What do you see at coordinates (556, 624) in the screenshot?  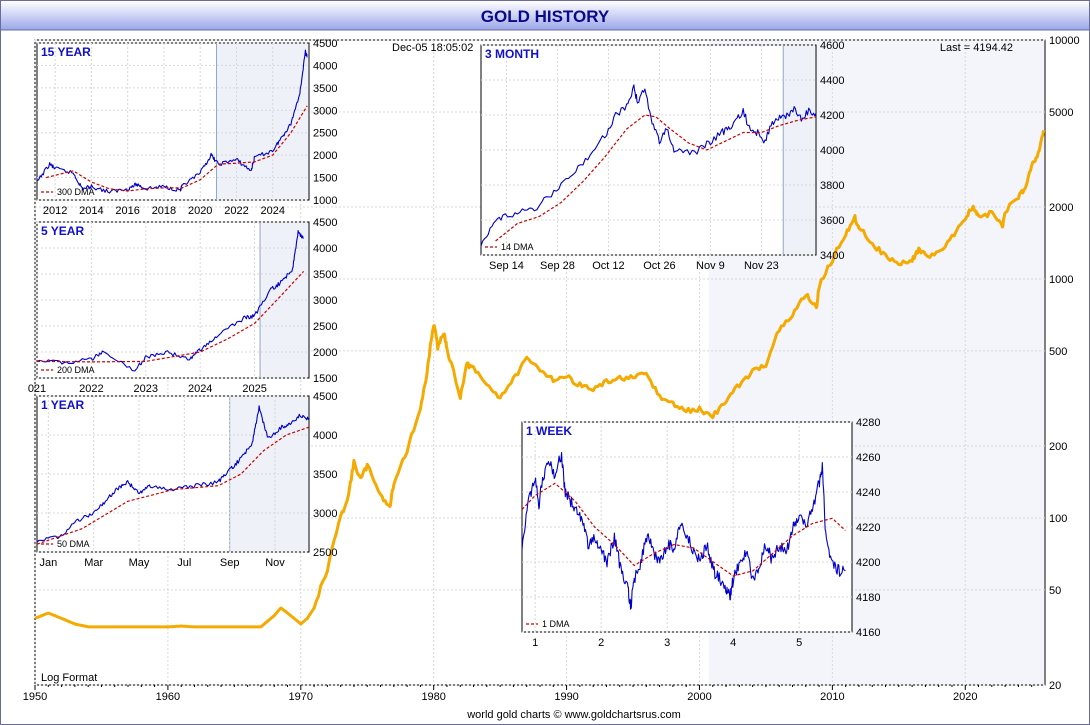 I see `legend-label-1w: 1 DMA` at bounding box center [556, 624].